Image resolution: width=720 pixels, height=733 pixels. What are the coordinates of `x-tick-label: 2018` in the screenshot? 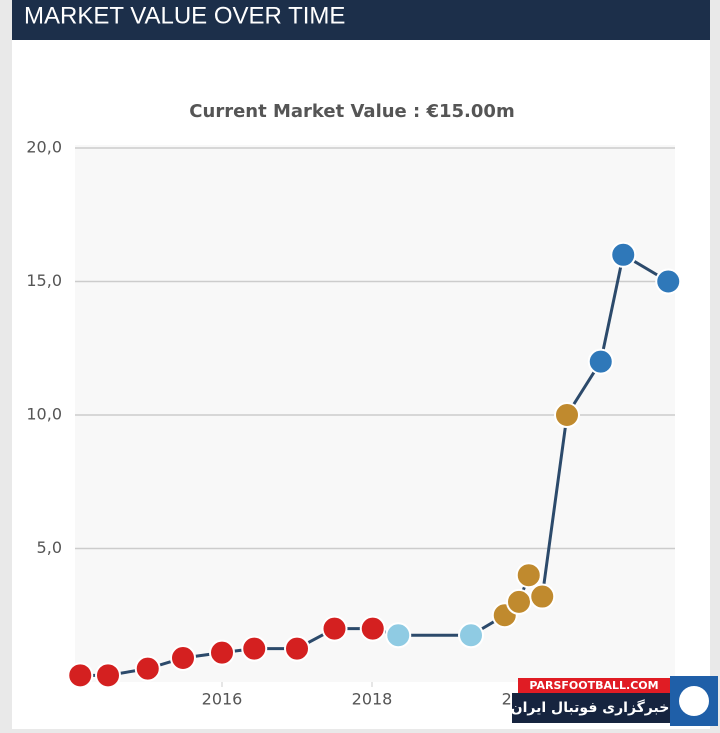 It's located at (372, 699).